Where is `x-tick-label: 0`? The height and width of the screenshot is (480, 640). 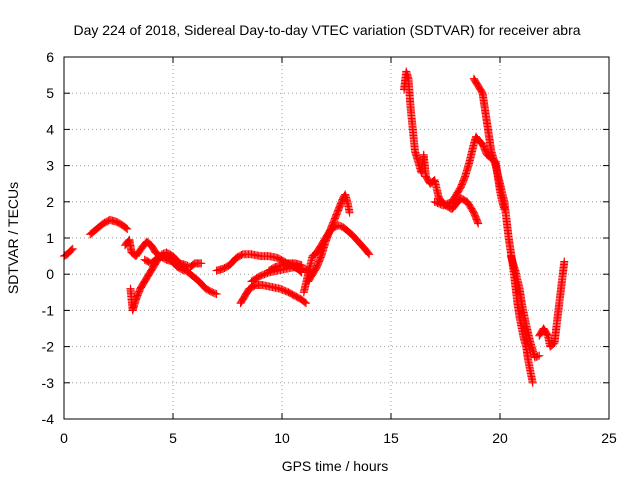 x-tick-label: 0 is located at coordinates (64, 438).